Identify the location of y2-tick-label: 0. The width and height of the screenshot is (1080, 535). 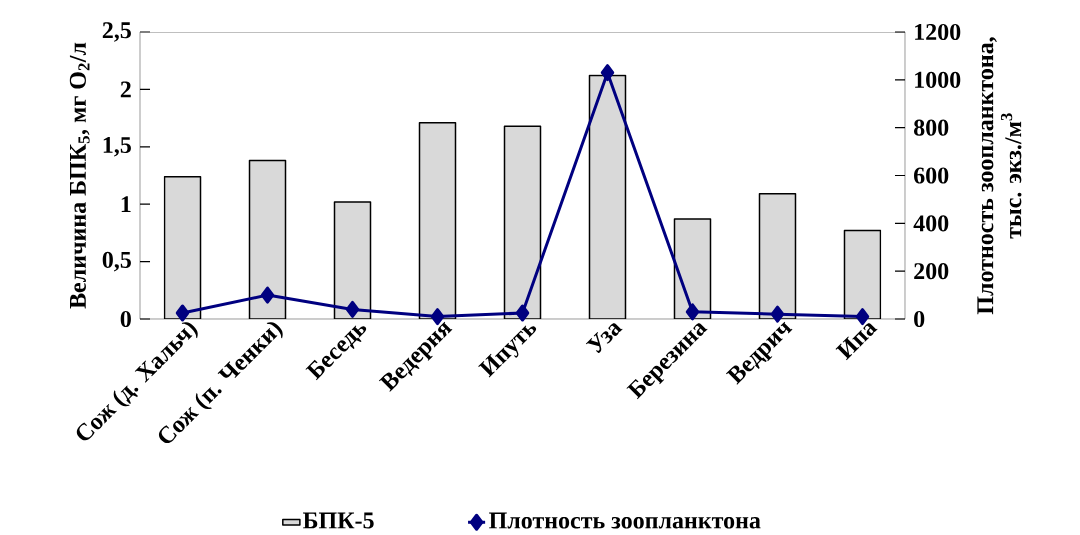
(919, 319).